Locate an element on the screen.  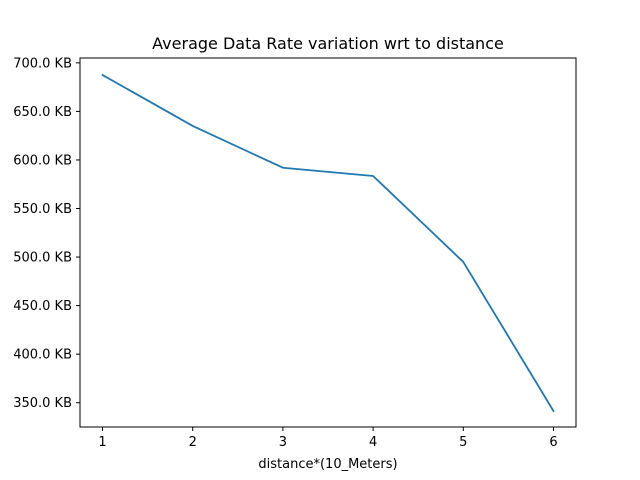
y-tick-label: 450.0 KB is located at coordinates (42, 306).